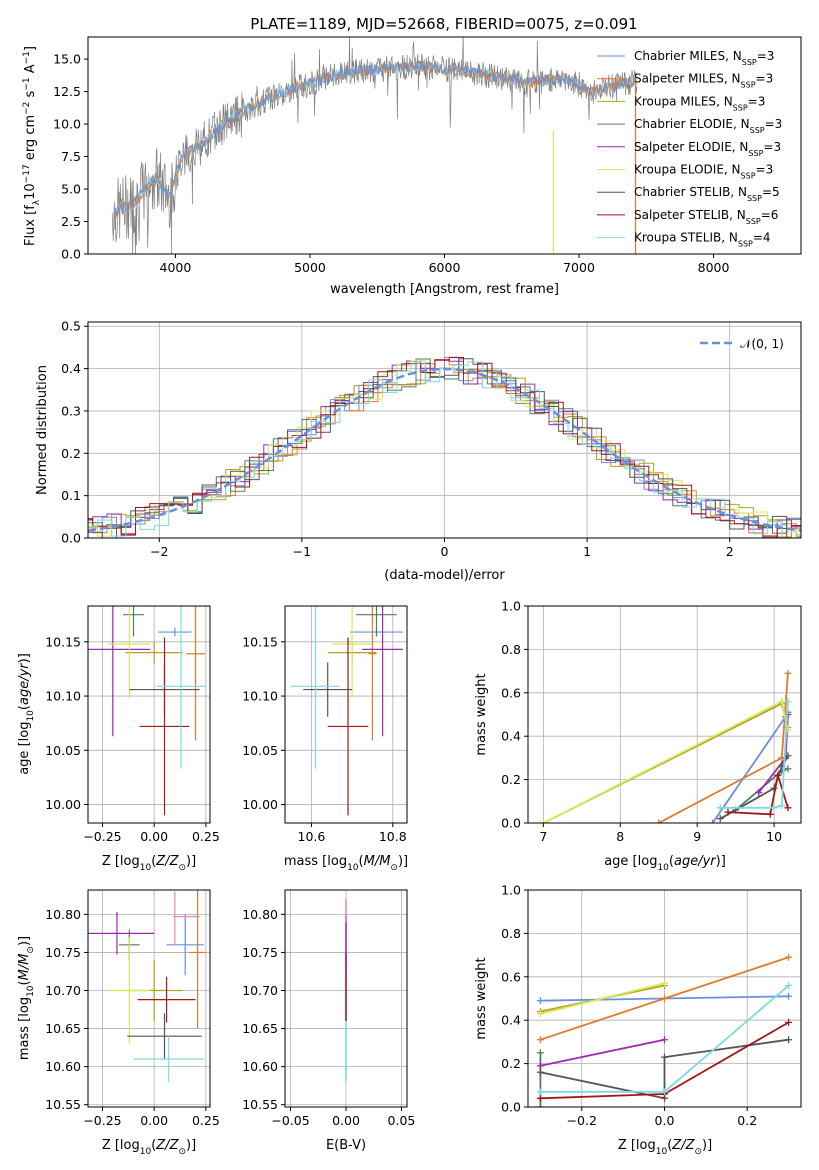 This screenshot has width=819, height=1170. I want to click on spectrum-y-label: Flux [fλ10−17 erg cm−2 s−1 A−1], so click(32, 146).